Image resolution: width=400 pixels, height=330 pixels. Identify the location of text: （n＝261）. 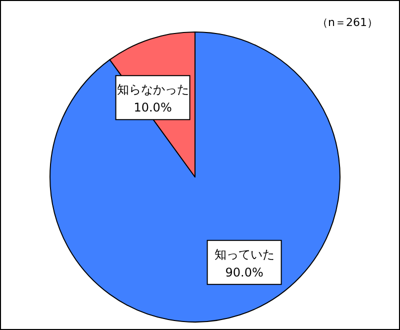
(347, 22).